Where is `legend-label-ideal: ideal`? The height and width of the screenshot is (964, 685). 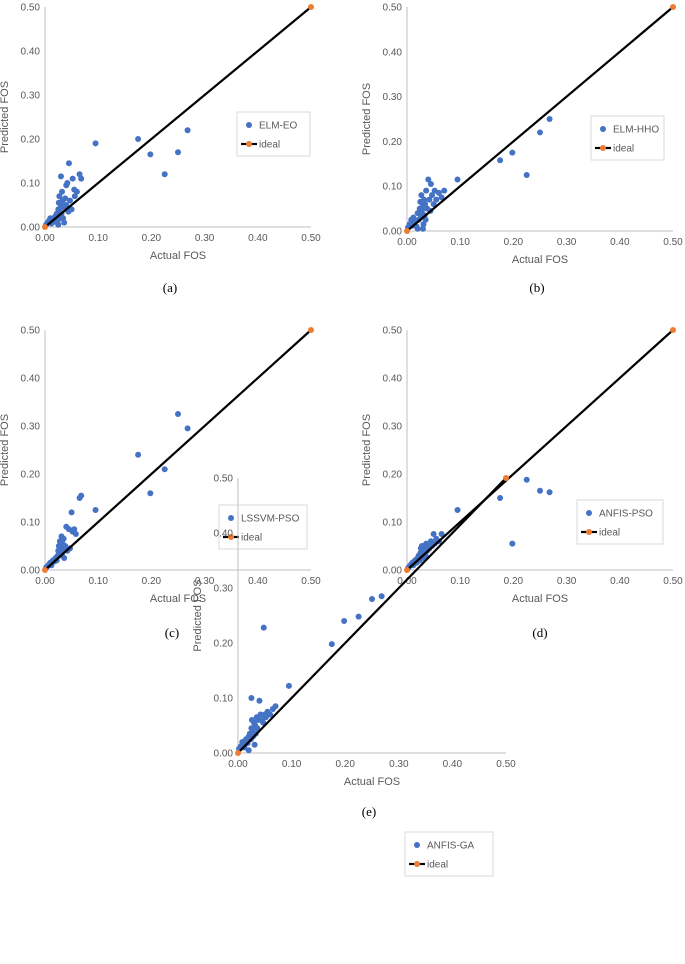
legend-label-ideal: ideal is located at coordinates (251, 538).